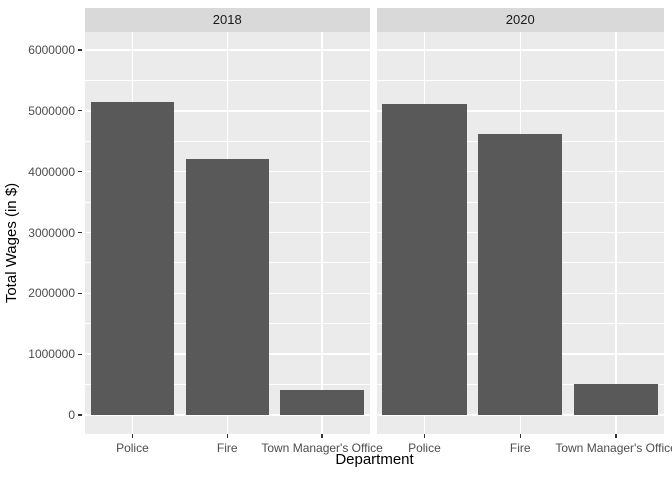  I want to click on y-axis-title: Total Wages (in $), so click(11, 243).